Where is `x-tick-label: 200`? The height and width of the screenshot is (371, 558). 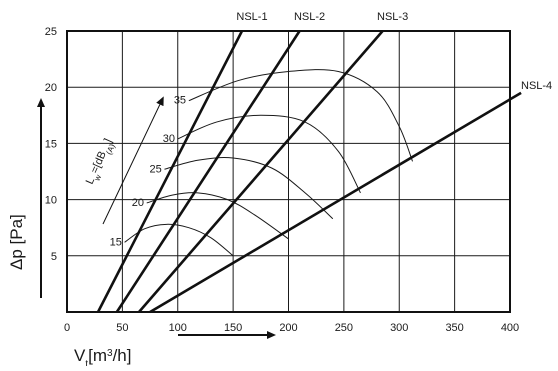
x-tick-label: 200 is located at coordinates (288, 328).